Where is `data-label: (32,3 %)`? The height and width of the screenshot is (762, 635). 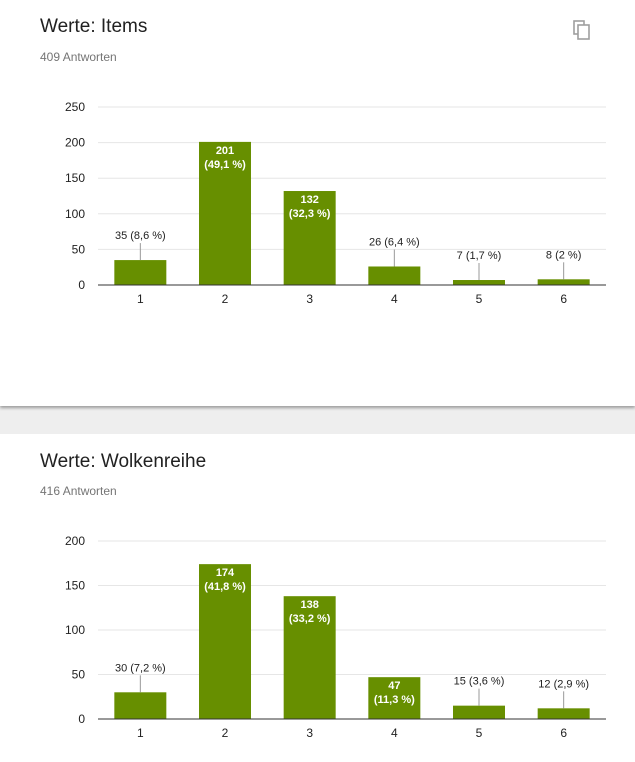 data-label: (32,3 %) is located at coordinates (310, 214).